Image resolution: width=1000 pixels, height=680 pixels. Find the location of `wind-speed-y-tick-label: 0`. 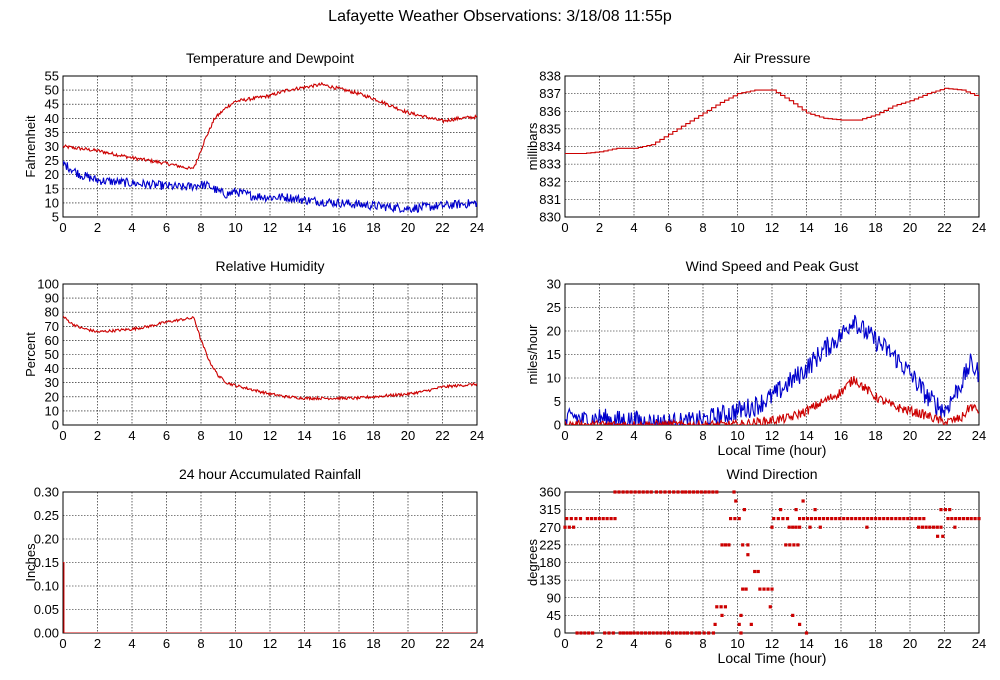

wind-speed-y-tick-label: 0 is located at coordinates (557, 425).